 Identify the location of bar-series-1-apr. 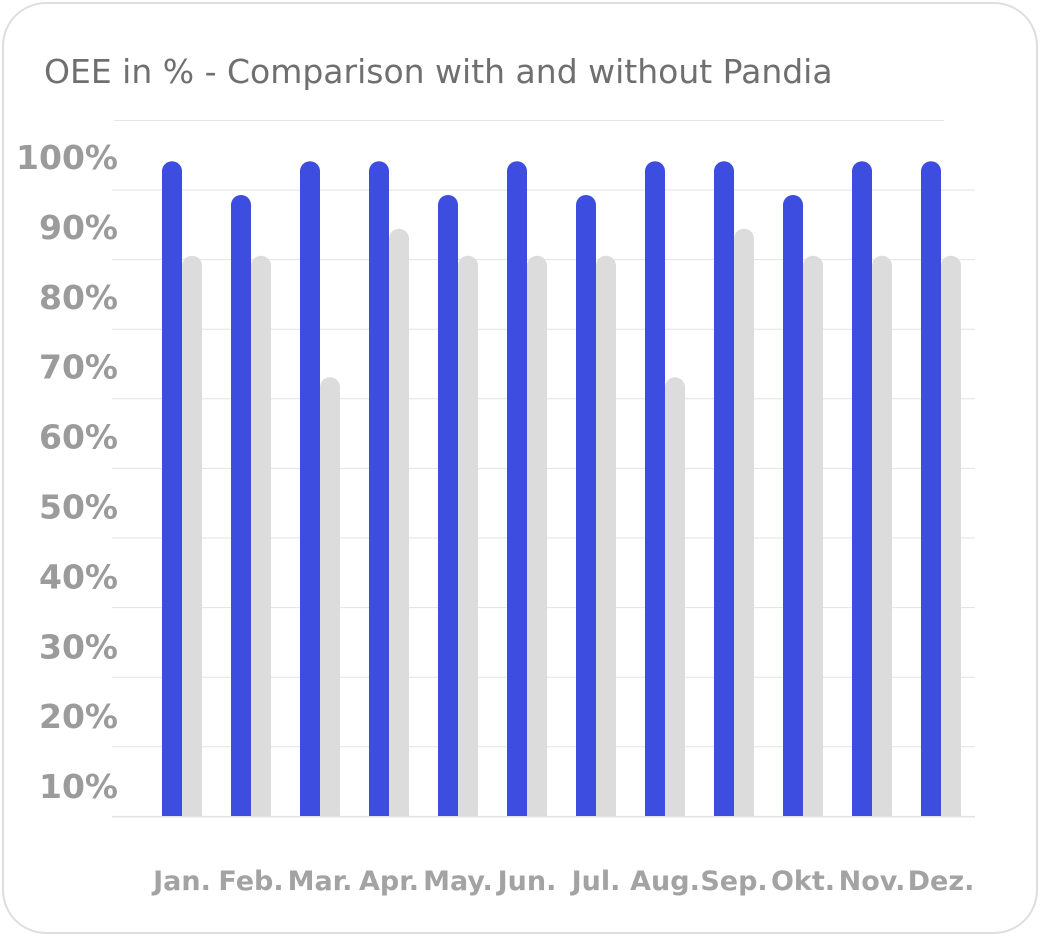
(379, 488).